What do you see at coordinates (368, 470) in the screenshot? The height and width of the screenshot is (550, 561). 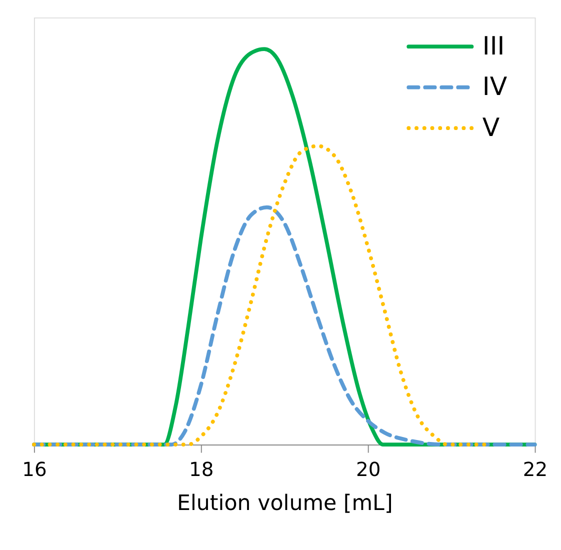 I see `x-tick-label: 20` at bounding box center [368, 470].